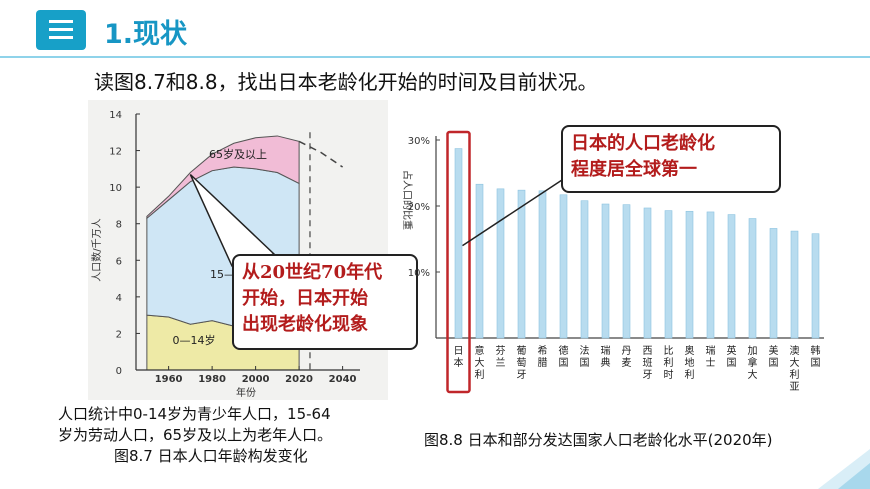 This screenshot has height=489, width=870. I want to click on callout-line: 程度居全球第一, so click(634, 169).